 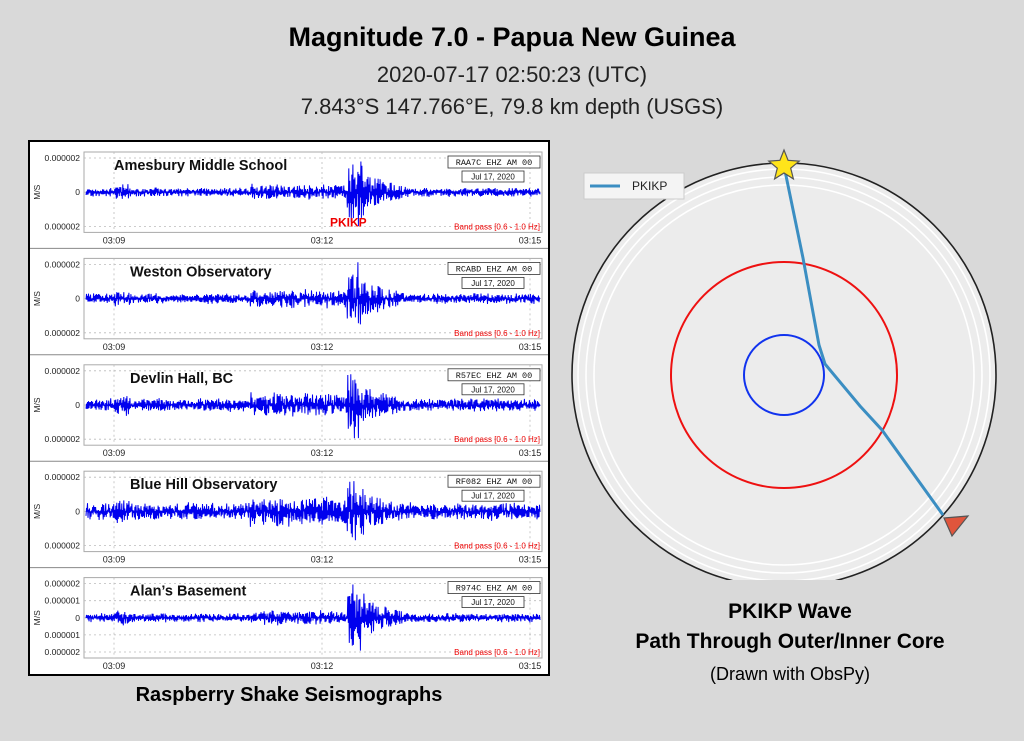 I want to click on wave-caption-title: PKIKP Wave, so click(x=790, y=611).